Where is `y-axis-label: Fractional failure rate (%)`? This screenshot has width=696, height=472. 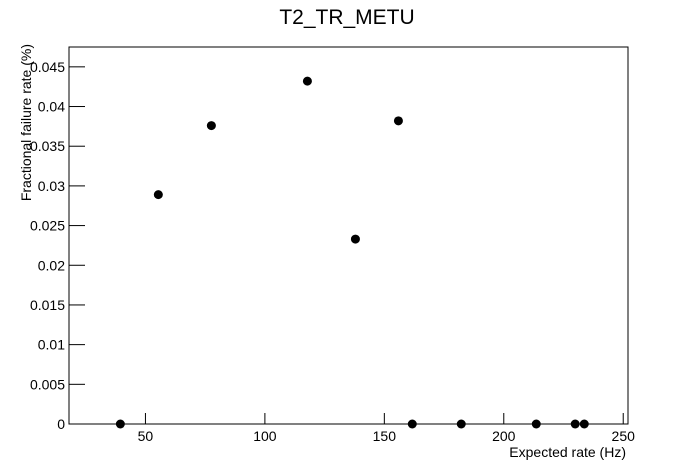
y-axis-label: Fractional failure rate (%) is located at coordinates (26, 122).